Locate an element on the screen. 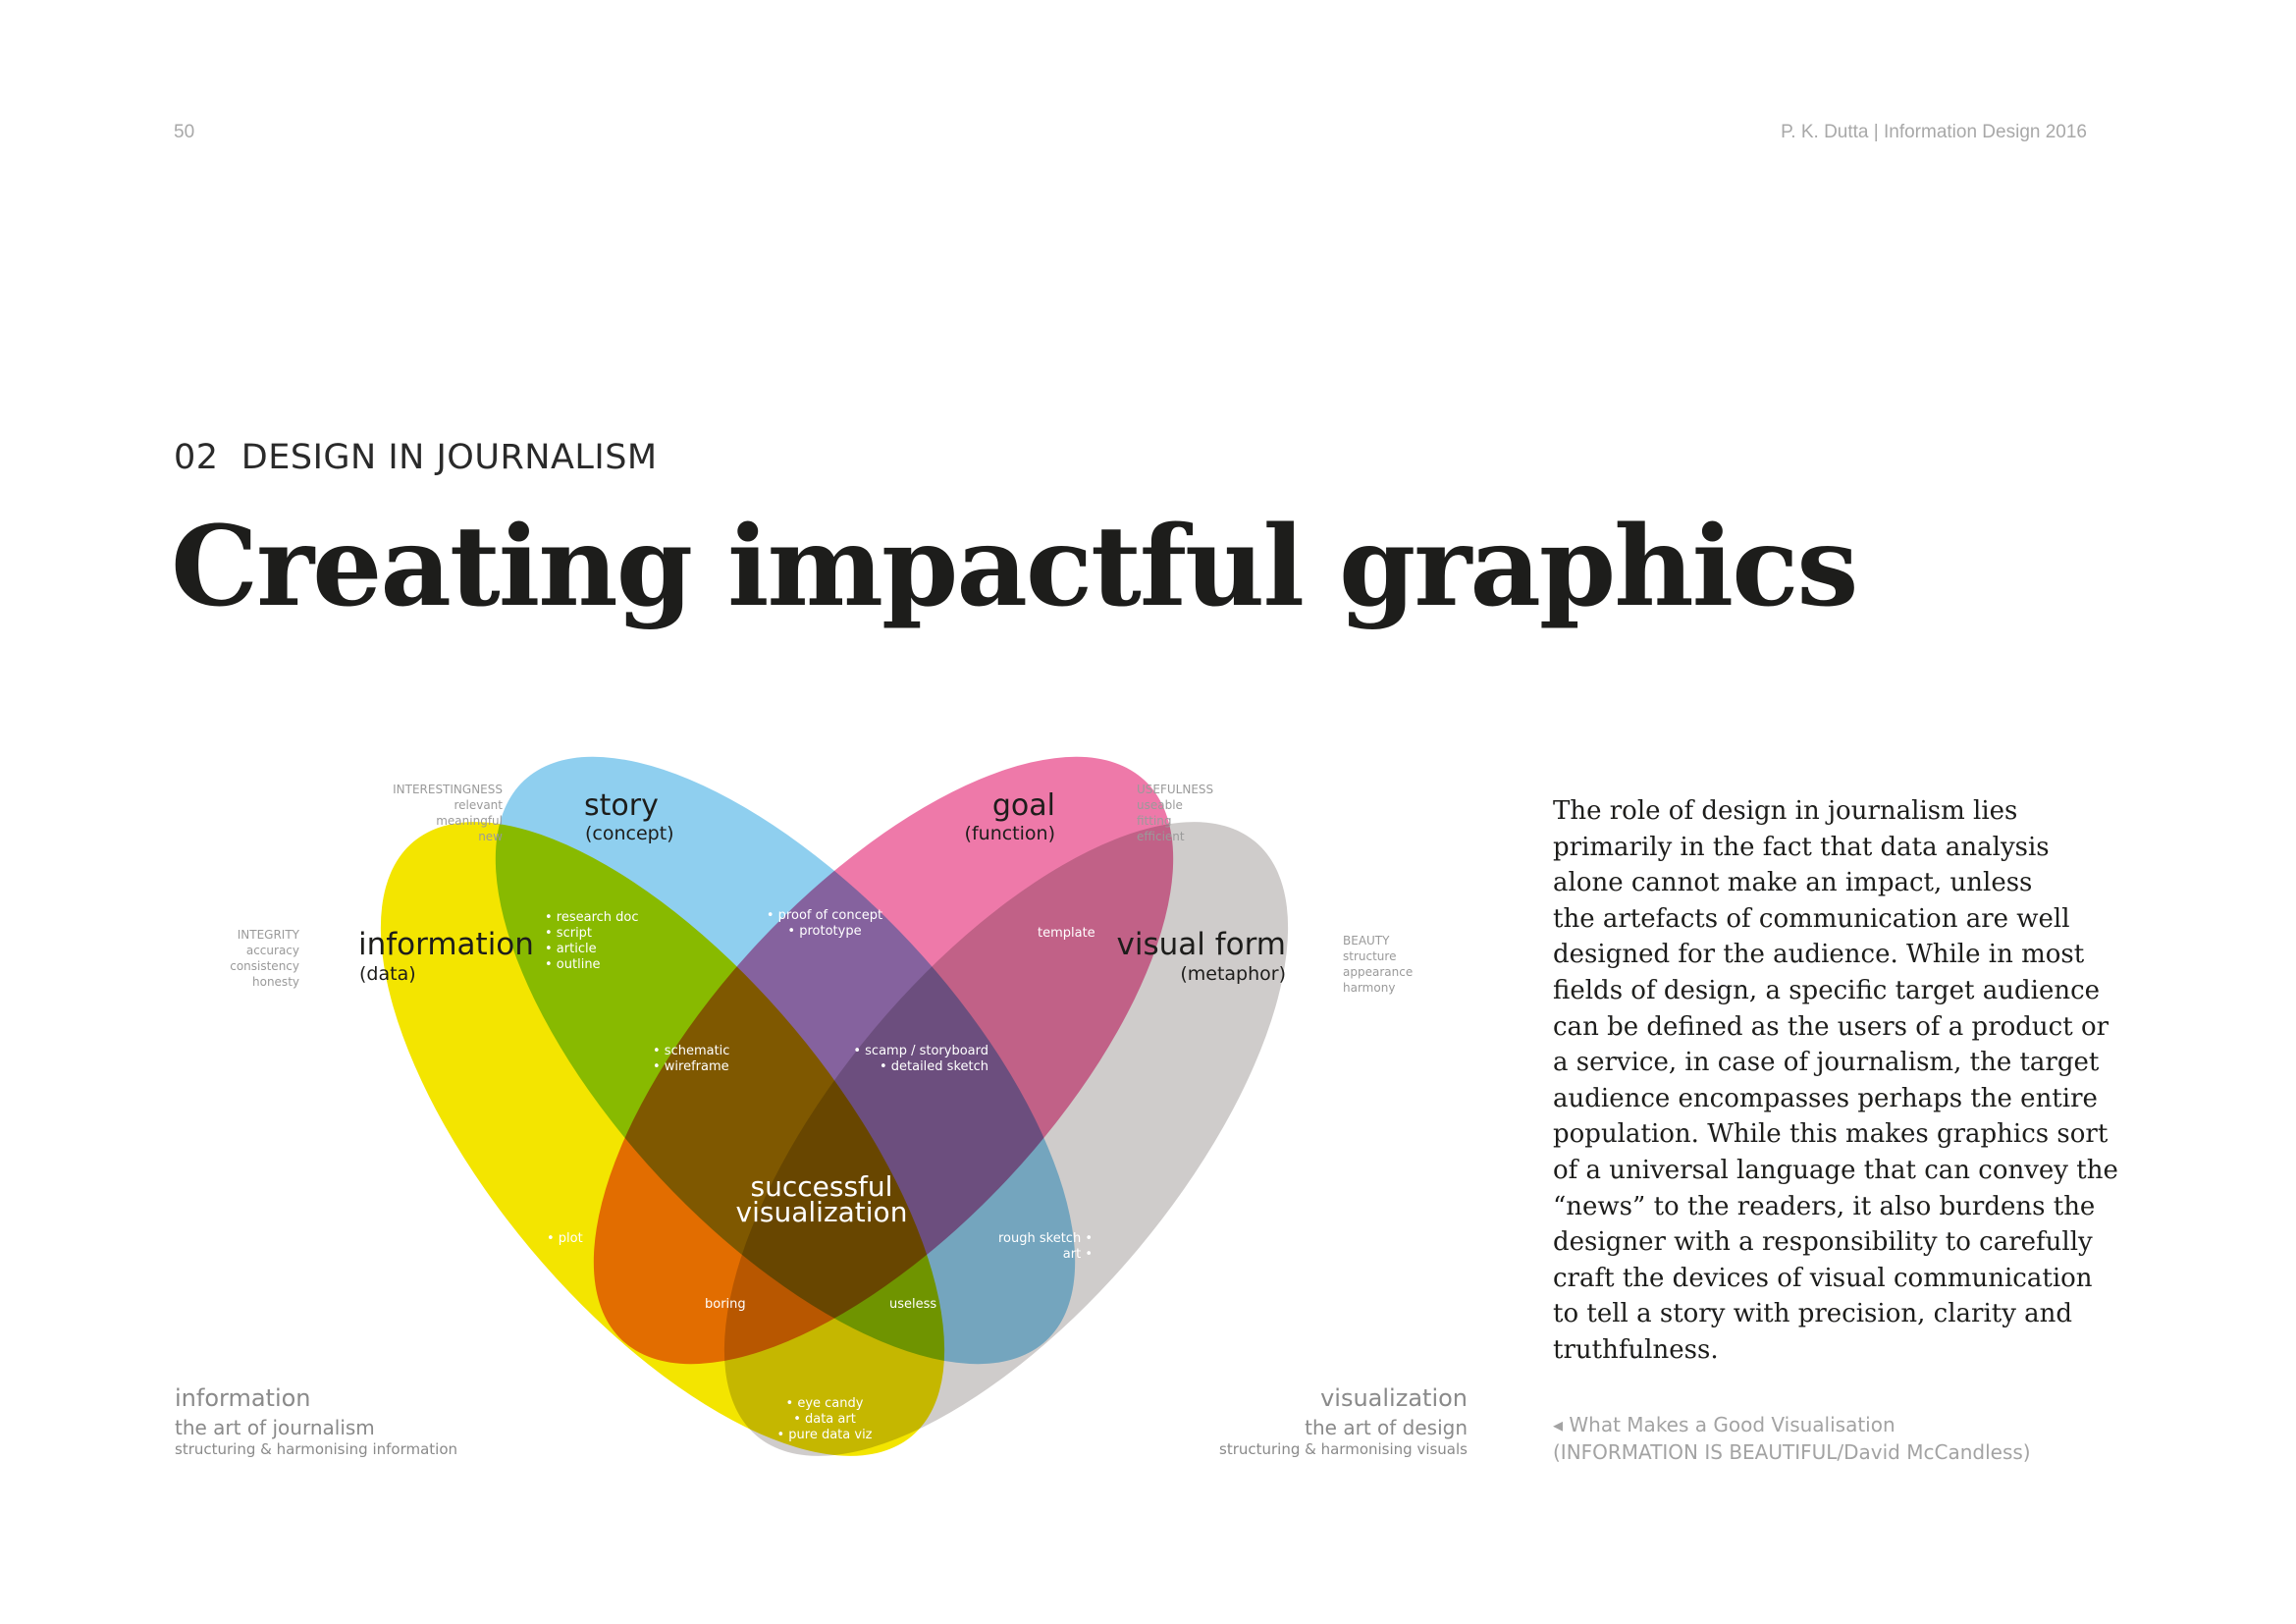 This screenshot has width=2296, height=1624. region-line: • scamp / storyboard is located at coordinates (920, 1051).